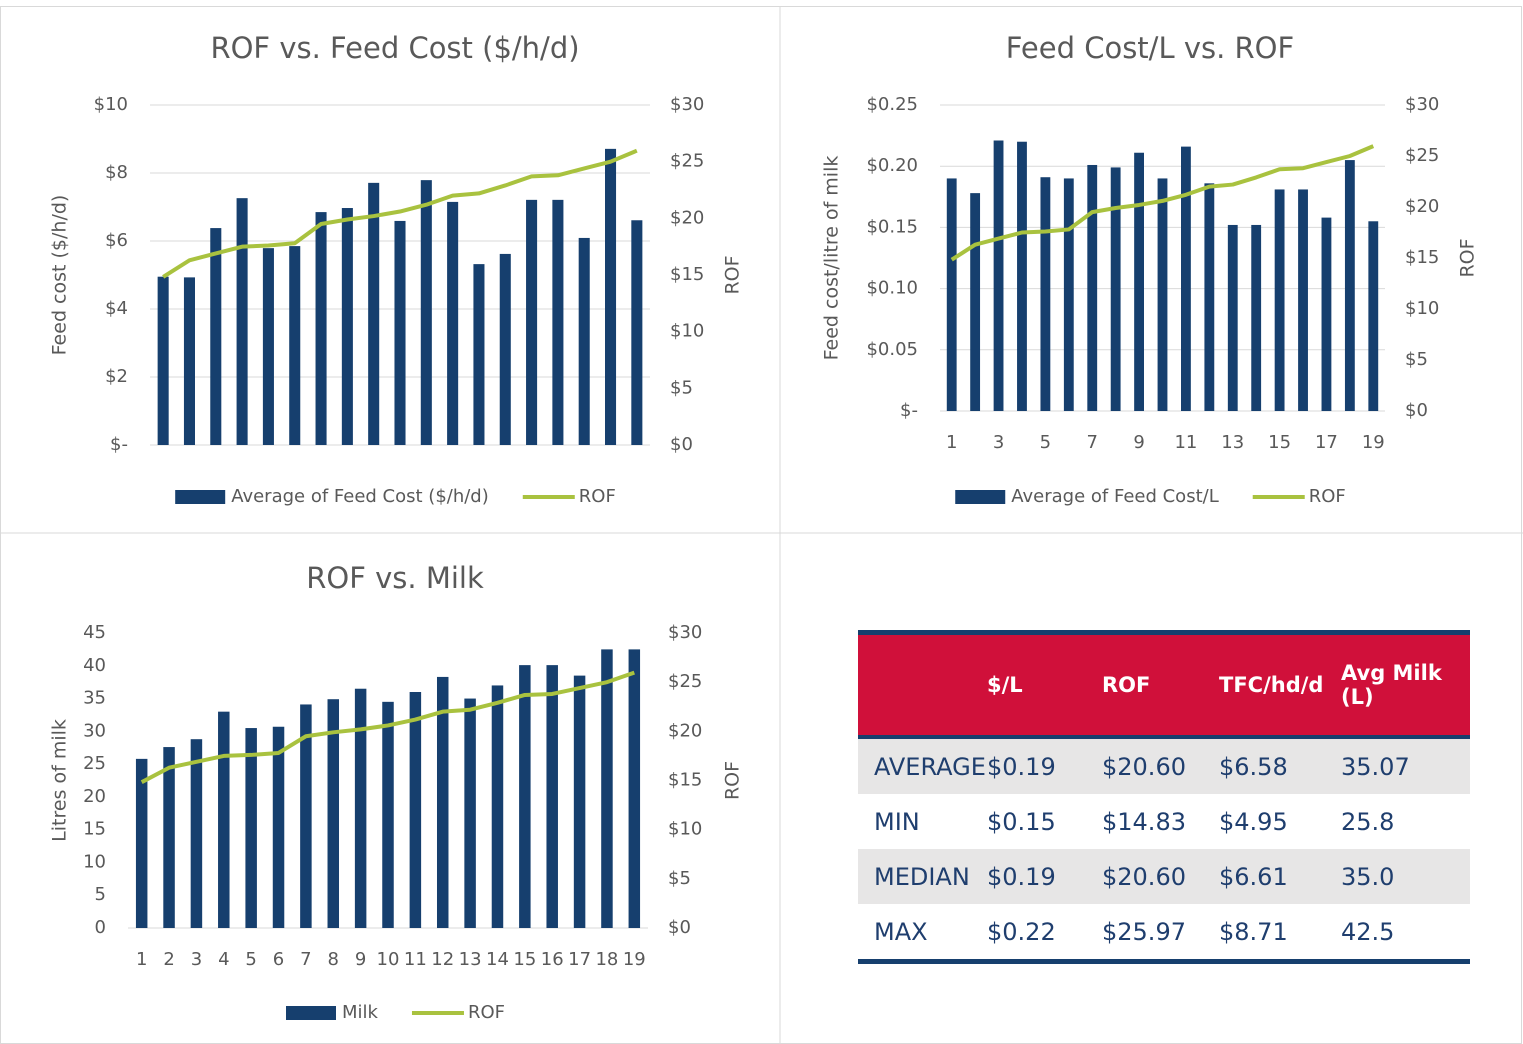 The width and height of the screenshot is (1523, 1044). I want to click on table-row: MIN $0.15 $14.83 $4.95 25.8, so click(1164, 821).